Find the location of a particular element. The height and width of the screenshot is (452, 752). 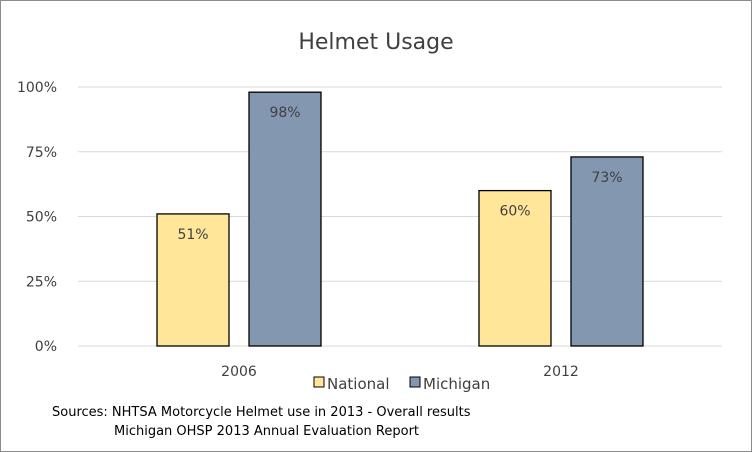

data-label: 98% is located at coordinates (284, 113).